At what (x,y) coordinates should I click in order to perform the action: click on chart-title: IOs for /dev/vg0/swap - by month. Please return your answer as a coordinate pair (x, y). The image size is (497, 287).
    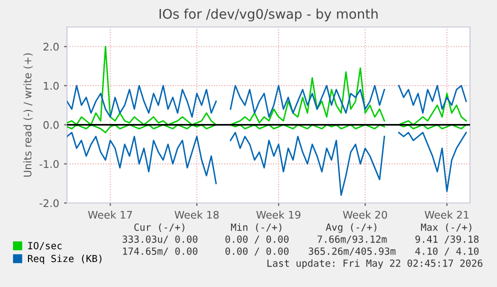
    Looking at the image, I should click on (269, 15).